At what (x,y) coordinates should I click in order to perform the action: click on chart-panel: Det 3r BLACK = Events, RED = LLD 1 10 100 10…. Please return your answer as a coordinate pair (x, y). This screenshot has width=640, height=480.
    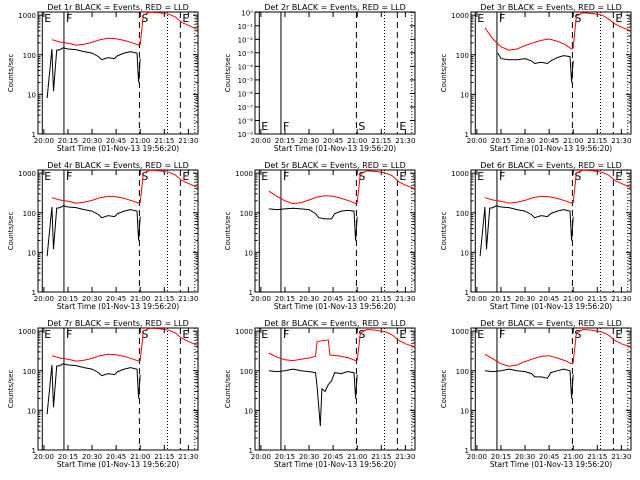
    Looking at the image, I should click on (536, 78).